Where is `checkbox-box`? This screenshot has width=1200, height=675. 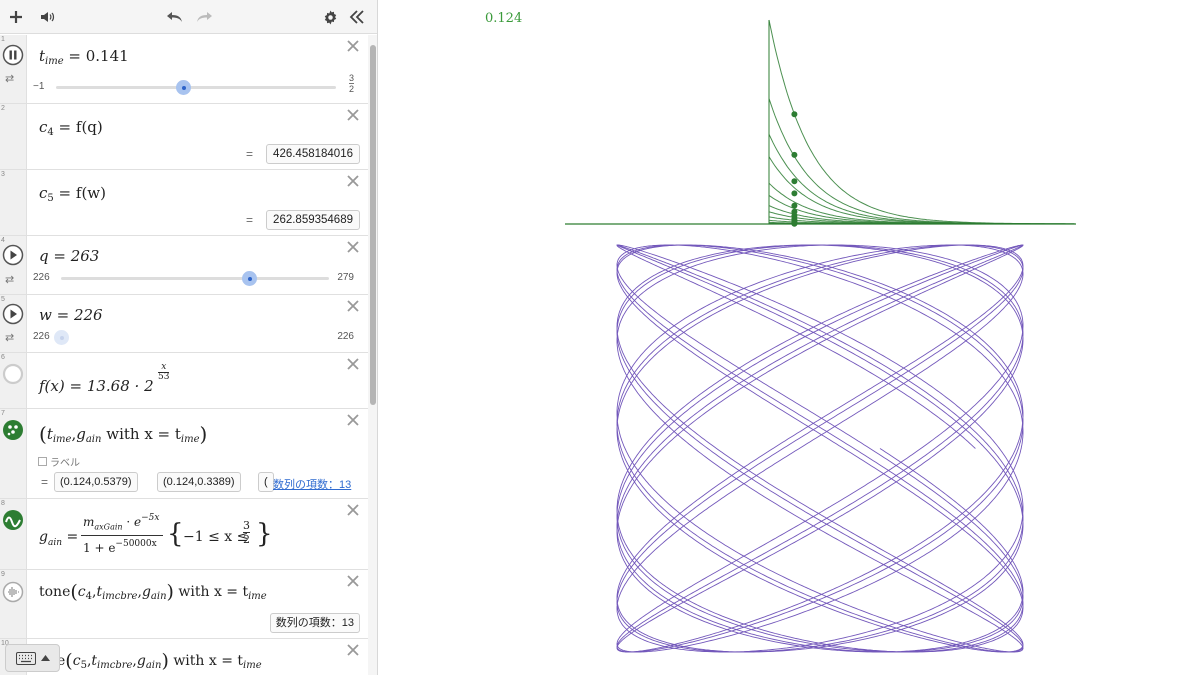
checkbox-box is located at coordinates (42, 461).